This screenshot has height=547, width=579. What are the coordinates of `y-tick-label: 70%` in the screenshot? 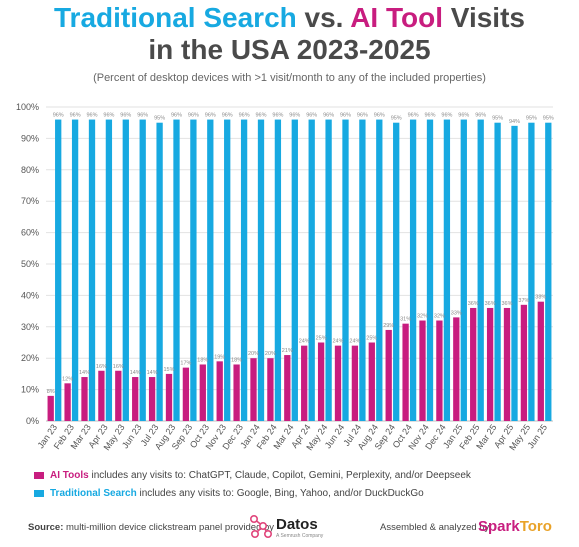 It's located at (30, 201).